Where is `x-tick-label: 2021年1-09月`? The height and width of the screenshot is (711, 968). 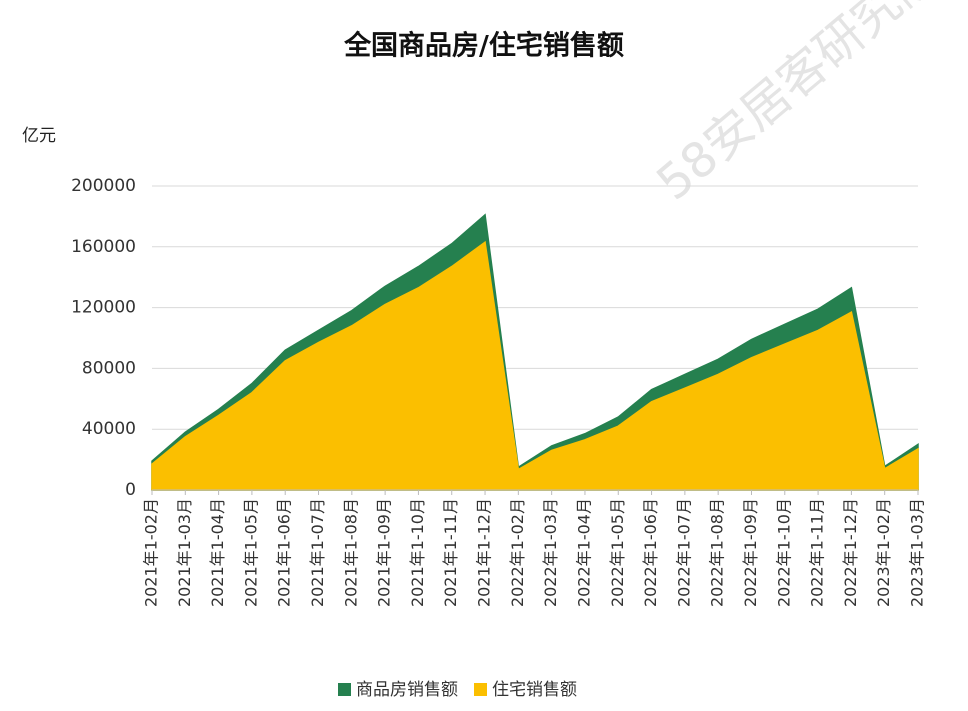
x-tick-label: 2021年1-09月 is located at coordinates (384, 552).